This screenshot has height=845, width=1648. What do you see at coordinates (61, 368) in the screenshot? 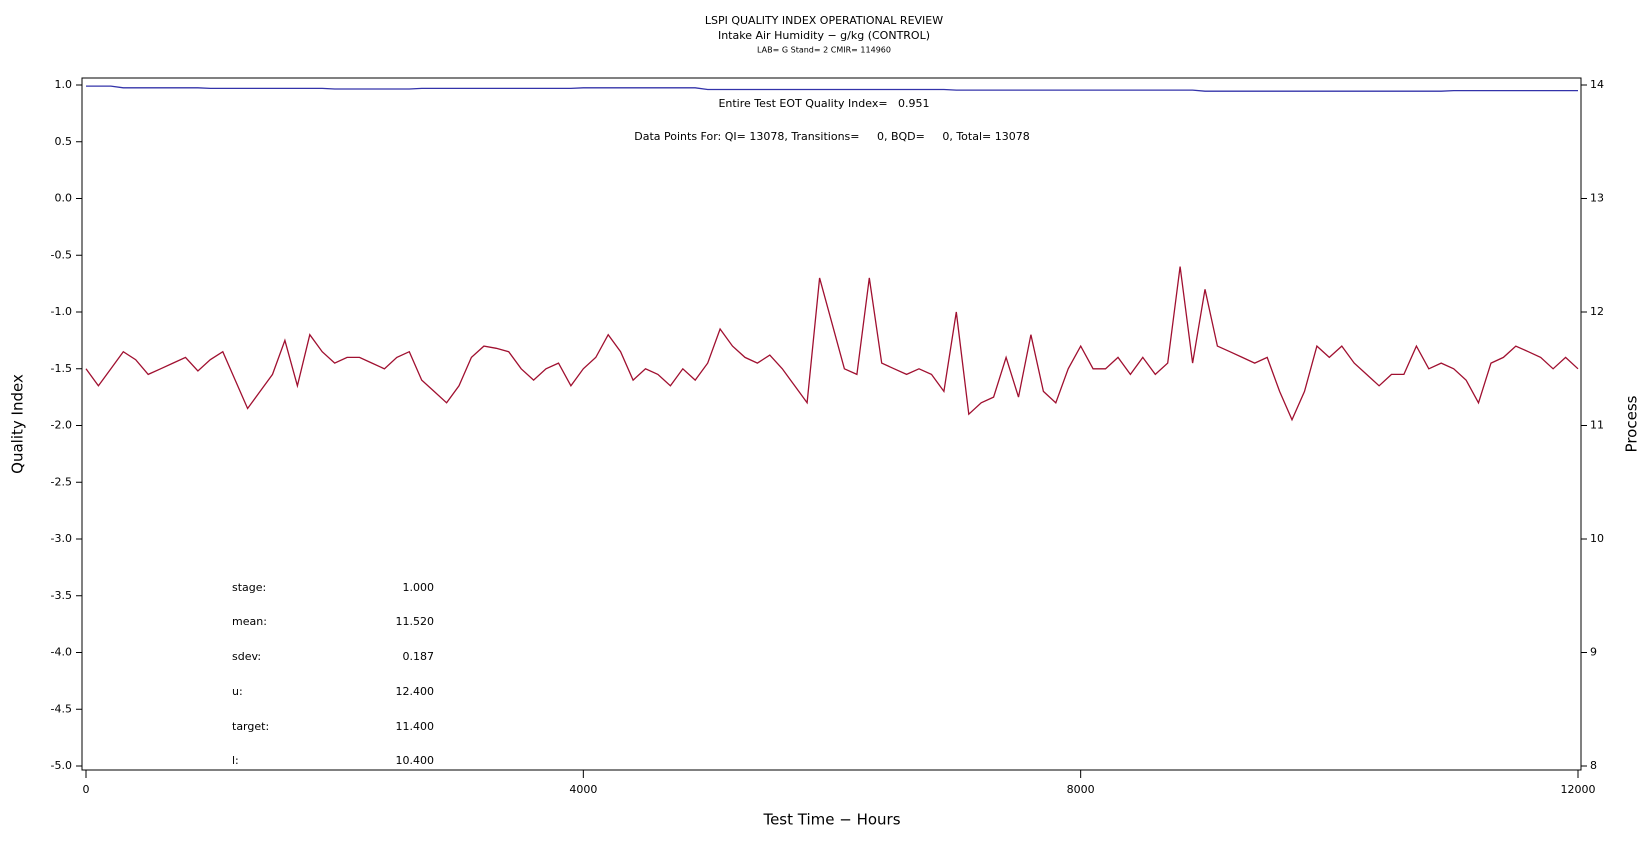
I see `y-tick-label: -1.5` at bounding box center [61, 368].